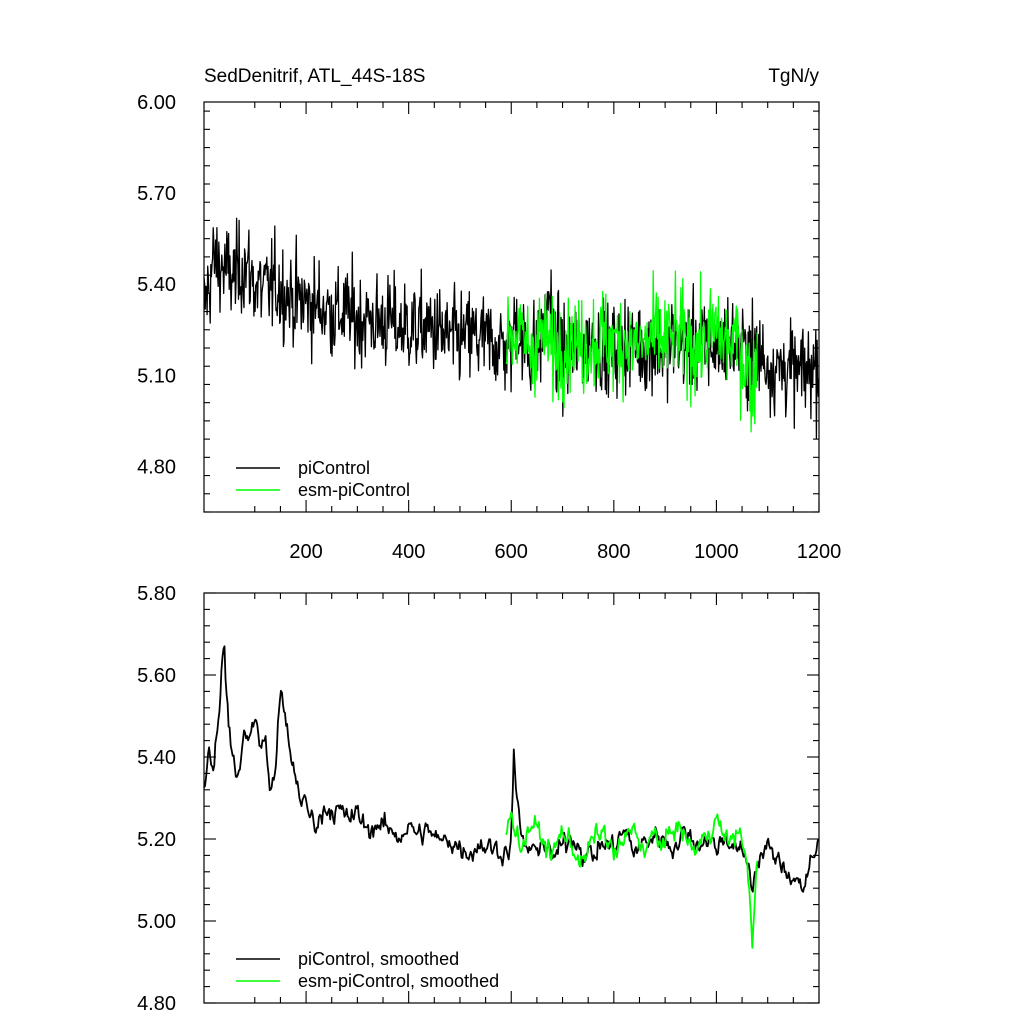  Describe the element at coordinates (613, 552) in the screenshot. I see `x-tick-label: 800` at that location.